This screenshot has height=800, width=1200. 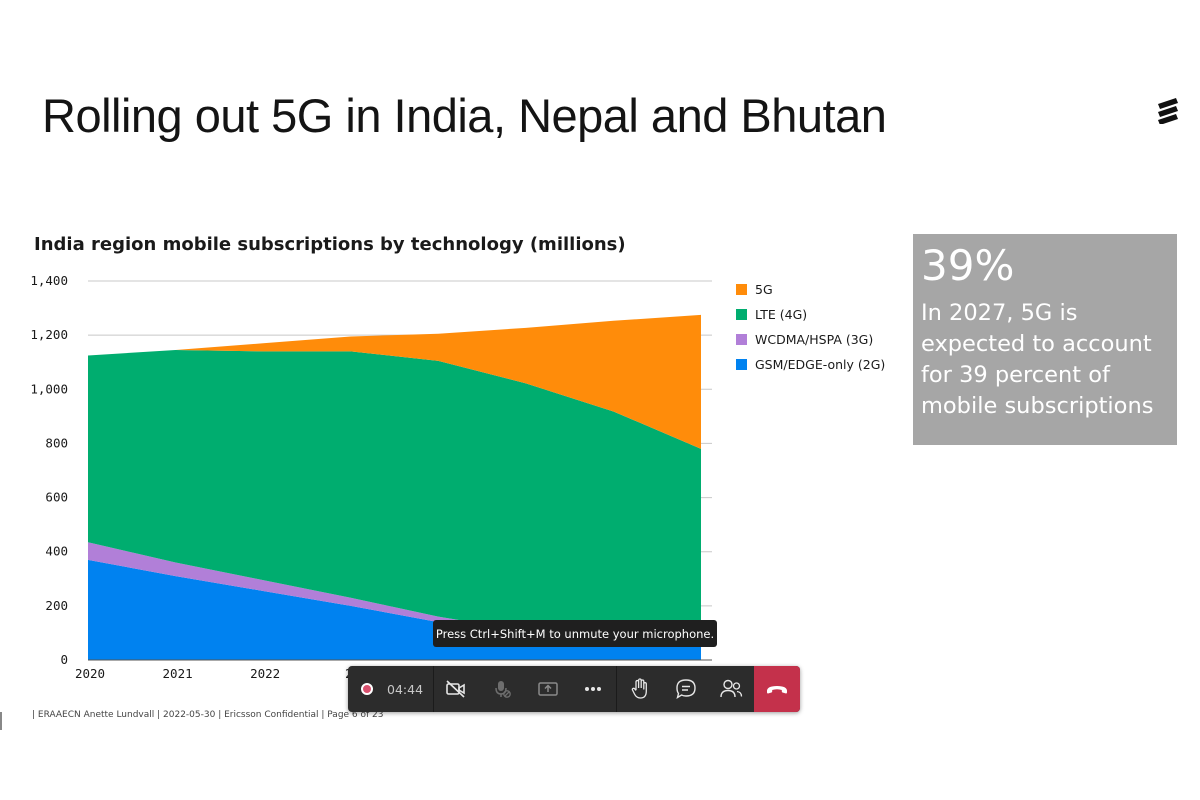 What do you see at coordinates (394, 381) in the screenshot?
I see `area-series-5g` at bounding box center [394, 381].